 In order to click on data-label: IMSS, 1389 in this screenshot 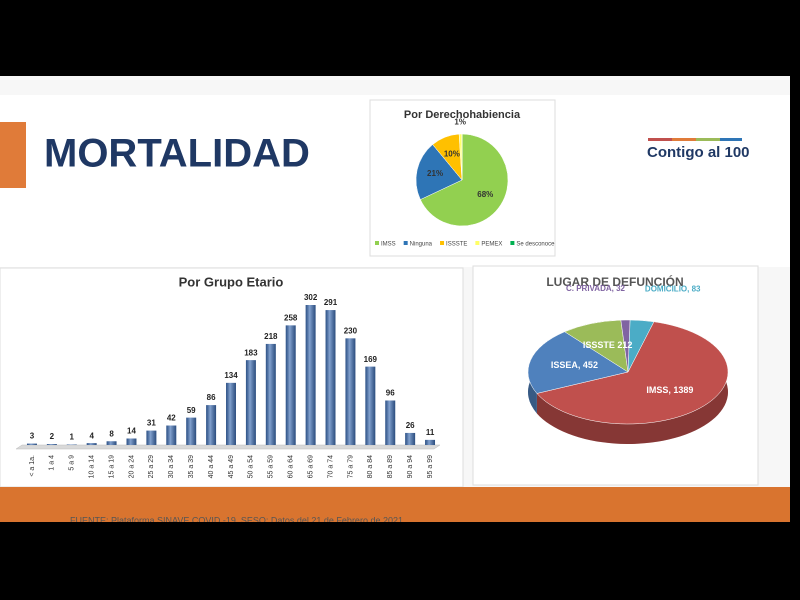, I will do `click(669, 390)`.